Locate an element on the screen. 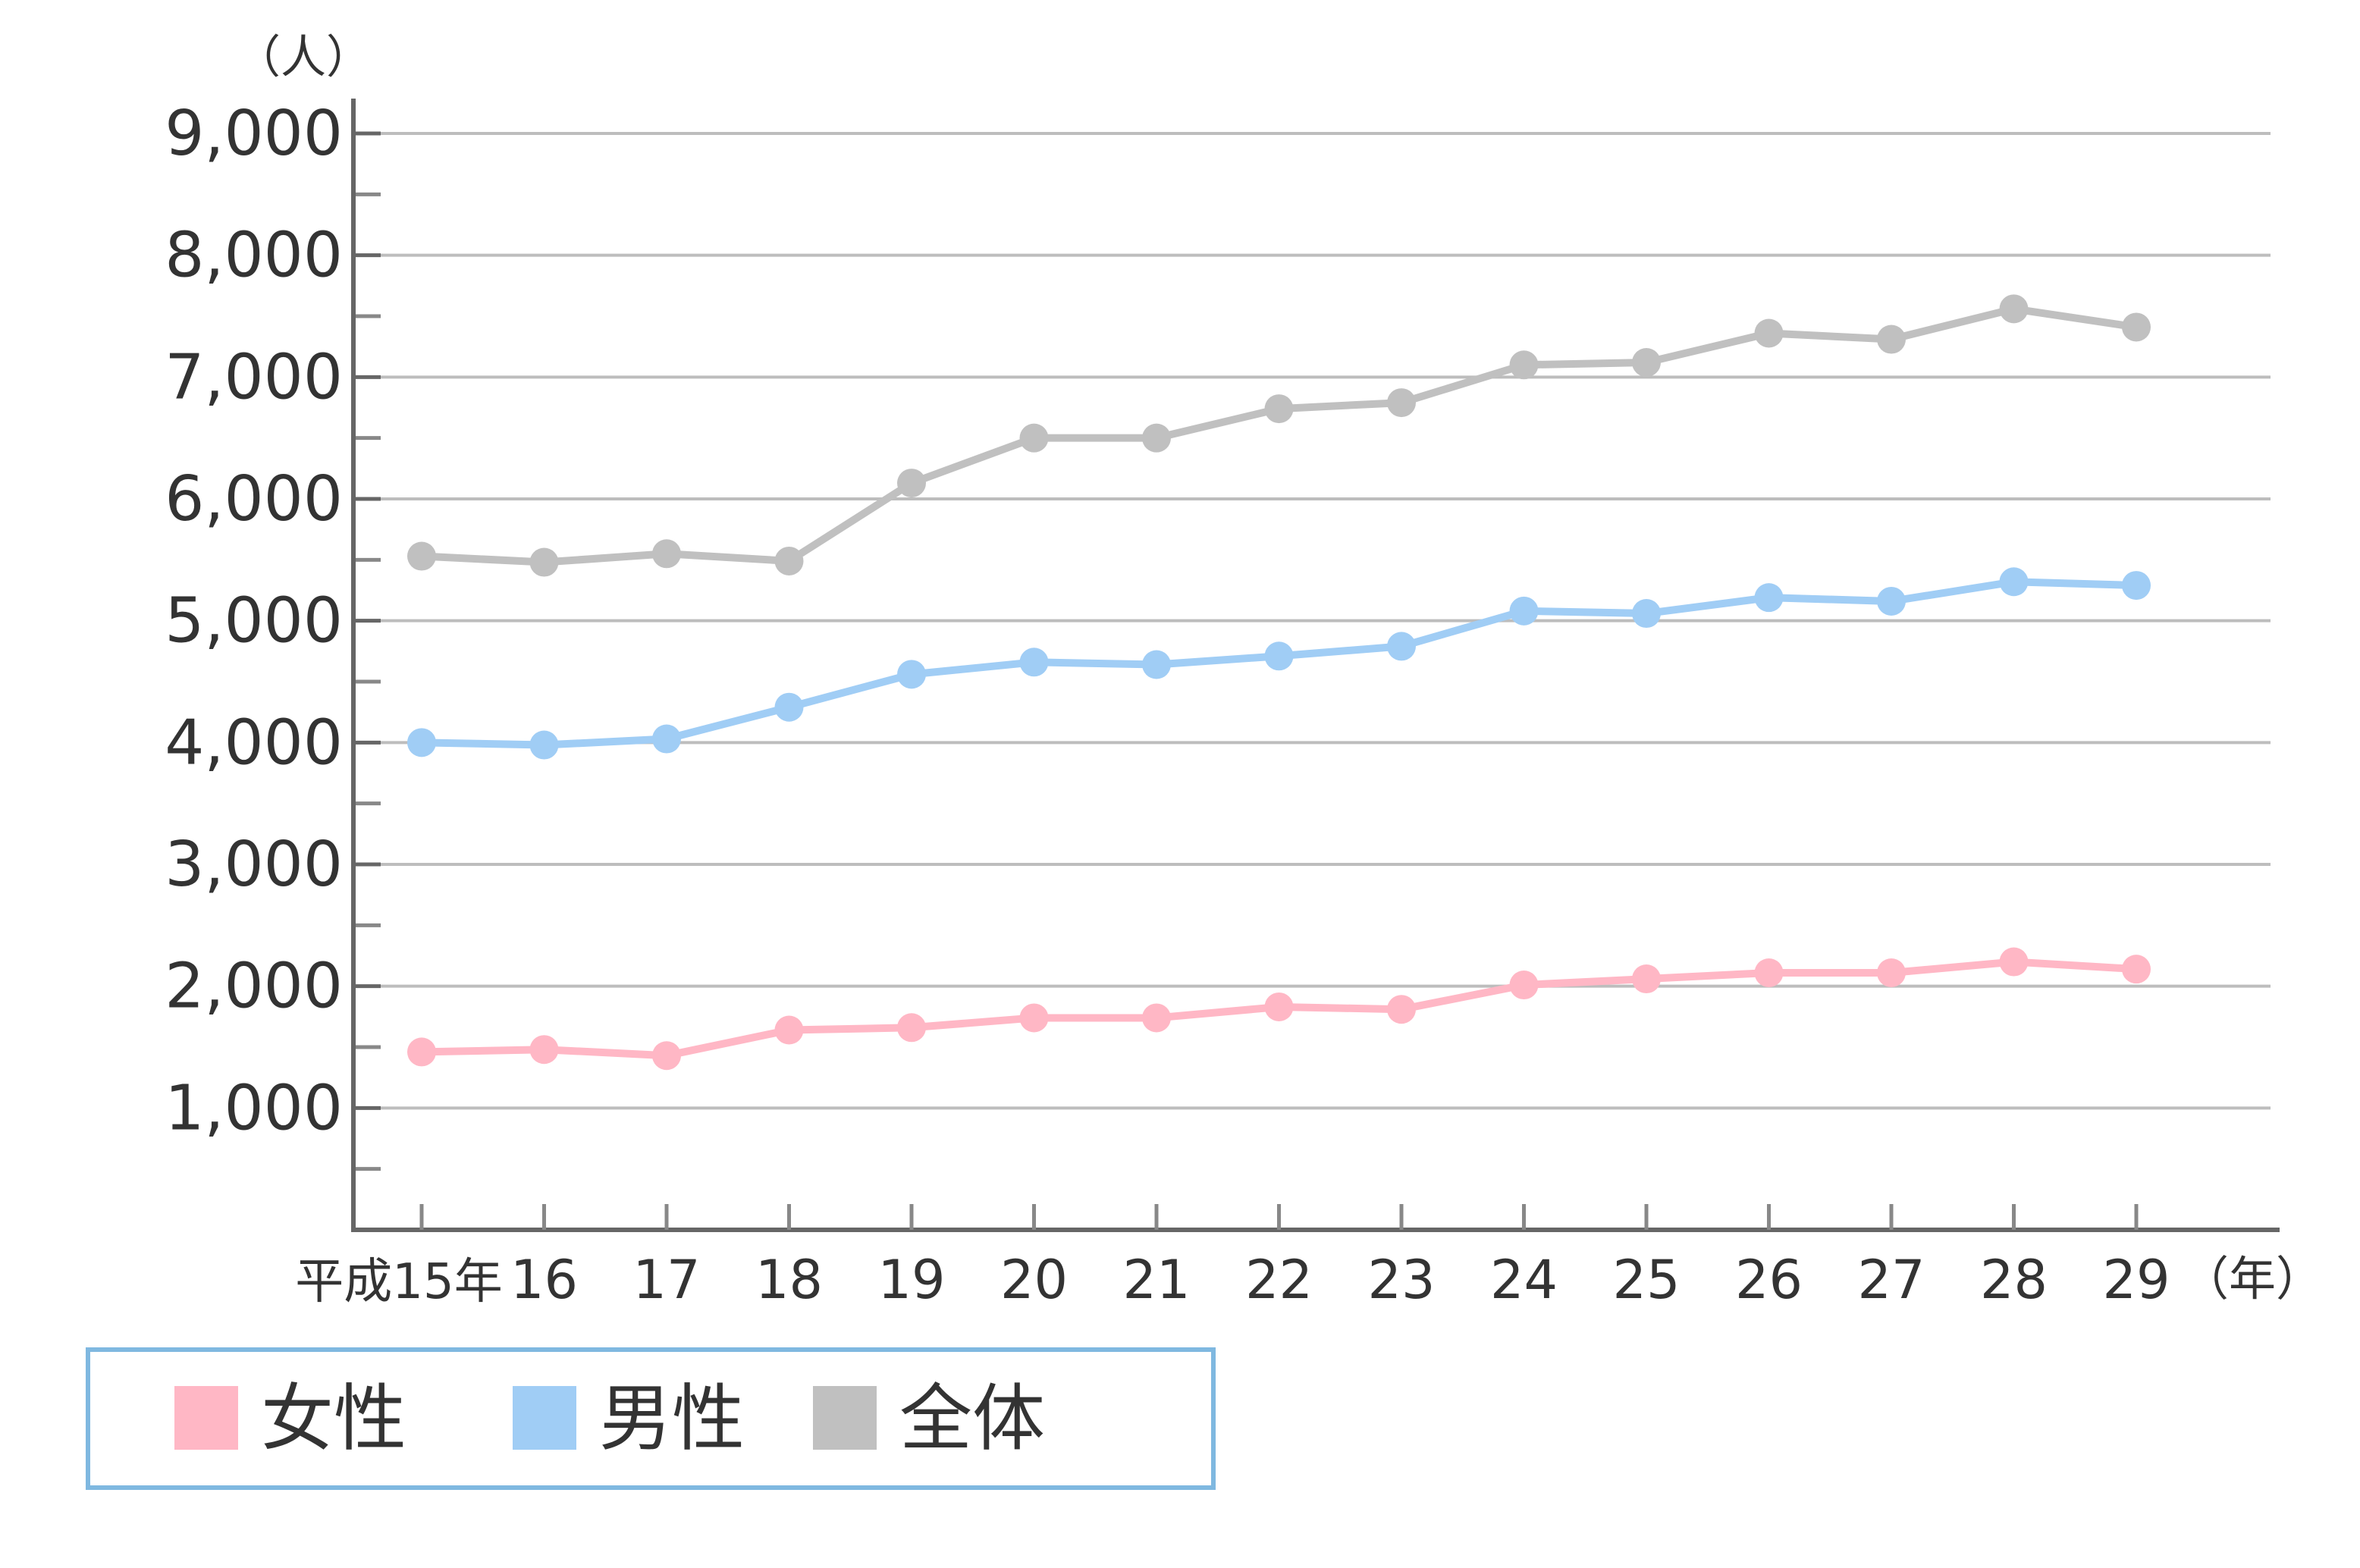 The width and height of the screenshot is (2360, 1568). y-tick-label: 4,000 is located at coordinates (254, 743).